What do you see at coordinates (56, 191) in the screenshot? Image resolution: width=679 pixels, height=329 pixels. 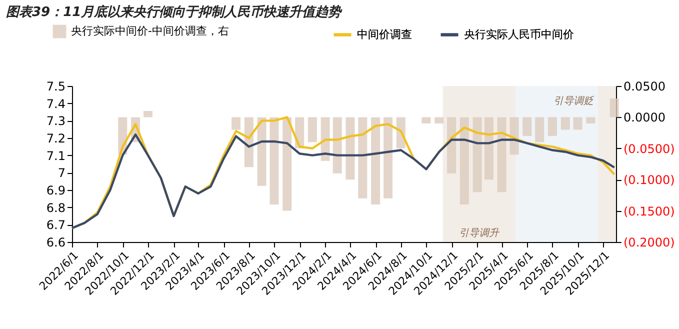 I see `y-tick-label: 6.9` at bounding box center [56, 191].